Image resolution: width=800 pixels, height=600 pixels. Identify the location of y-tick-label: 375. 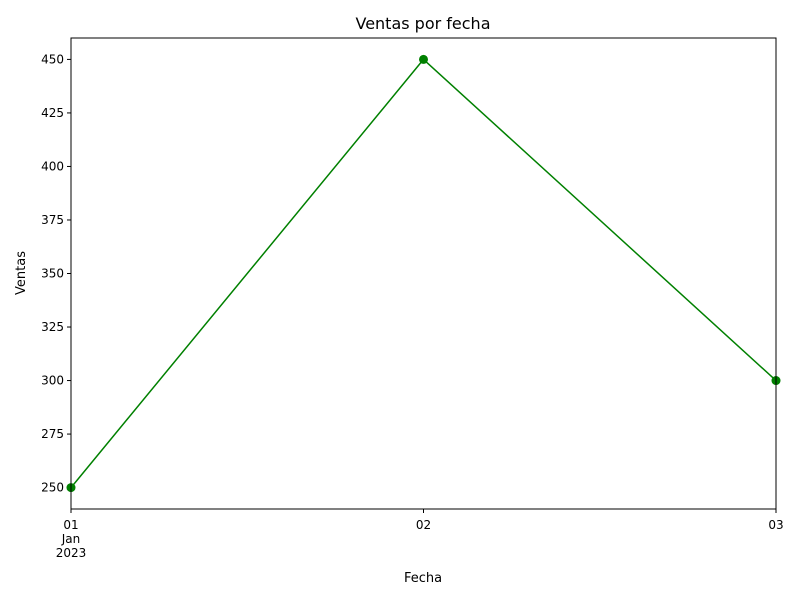
(52, 220).